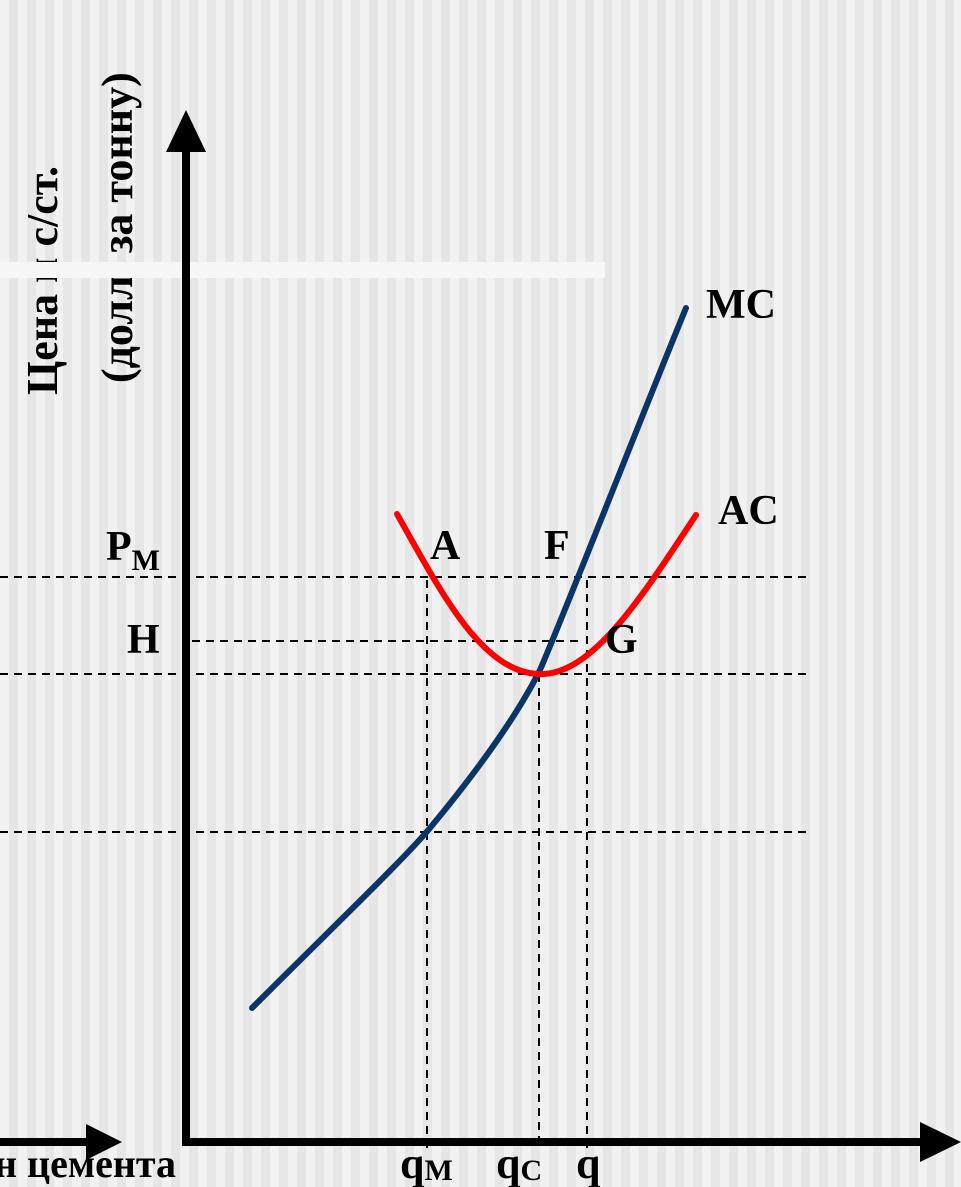  I want to click on price-label-h: H, so click(143, 640).